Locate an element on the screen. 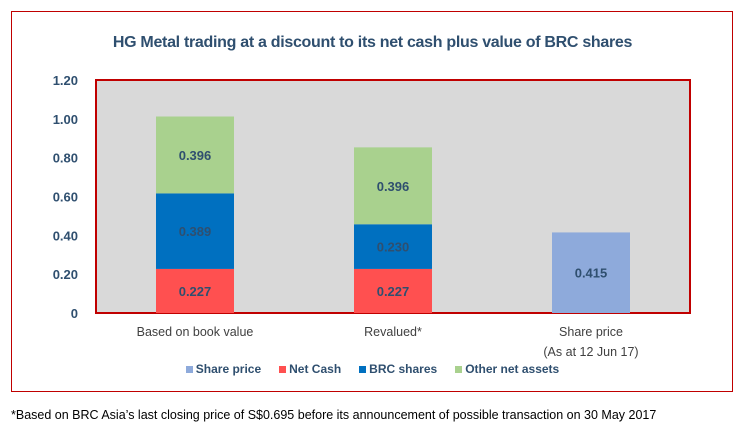  y-tick-label: 0.60 is located at coordinates (65, 197).